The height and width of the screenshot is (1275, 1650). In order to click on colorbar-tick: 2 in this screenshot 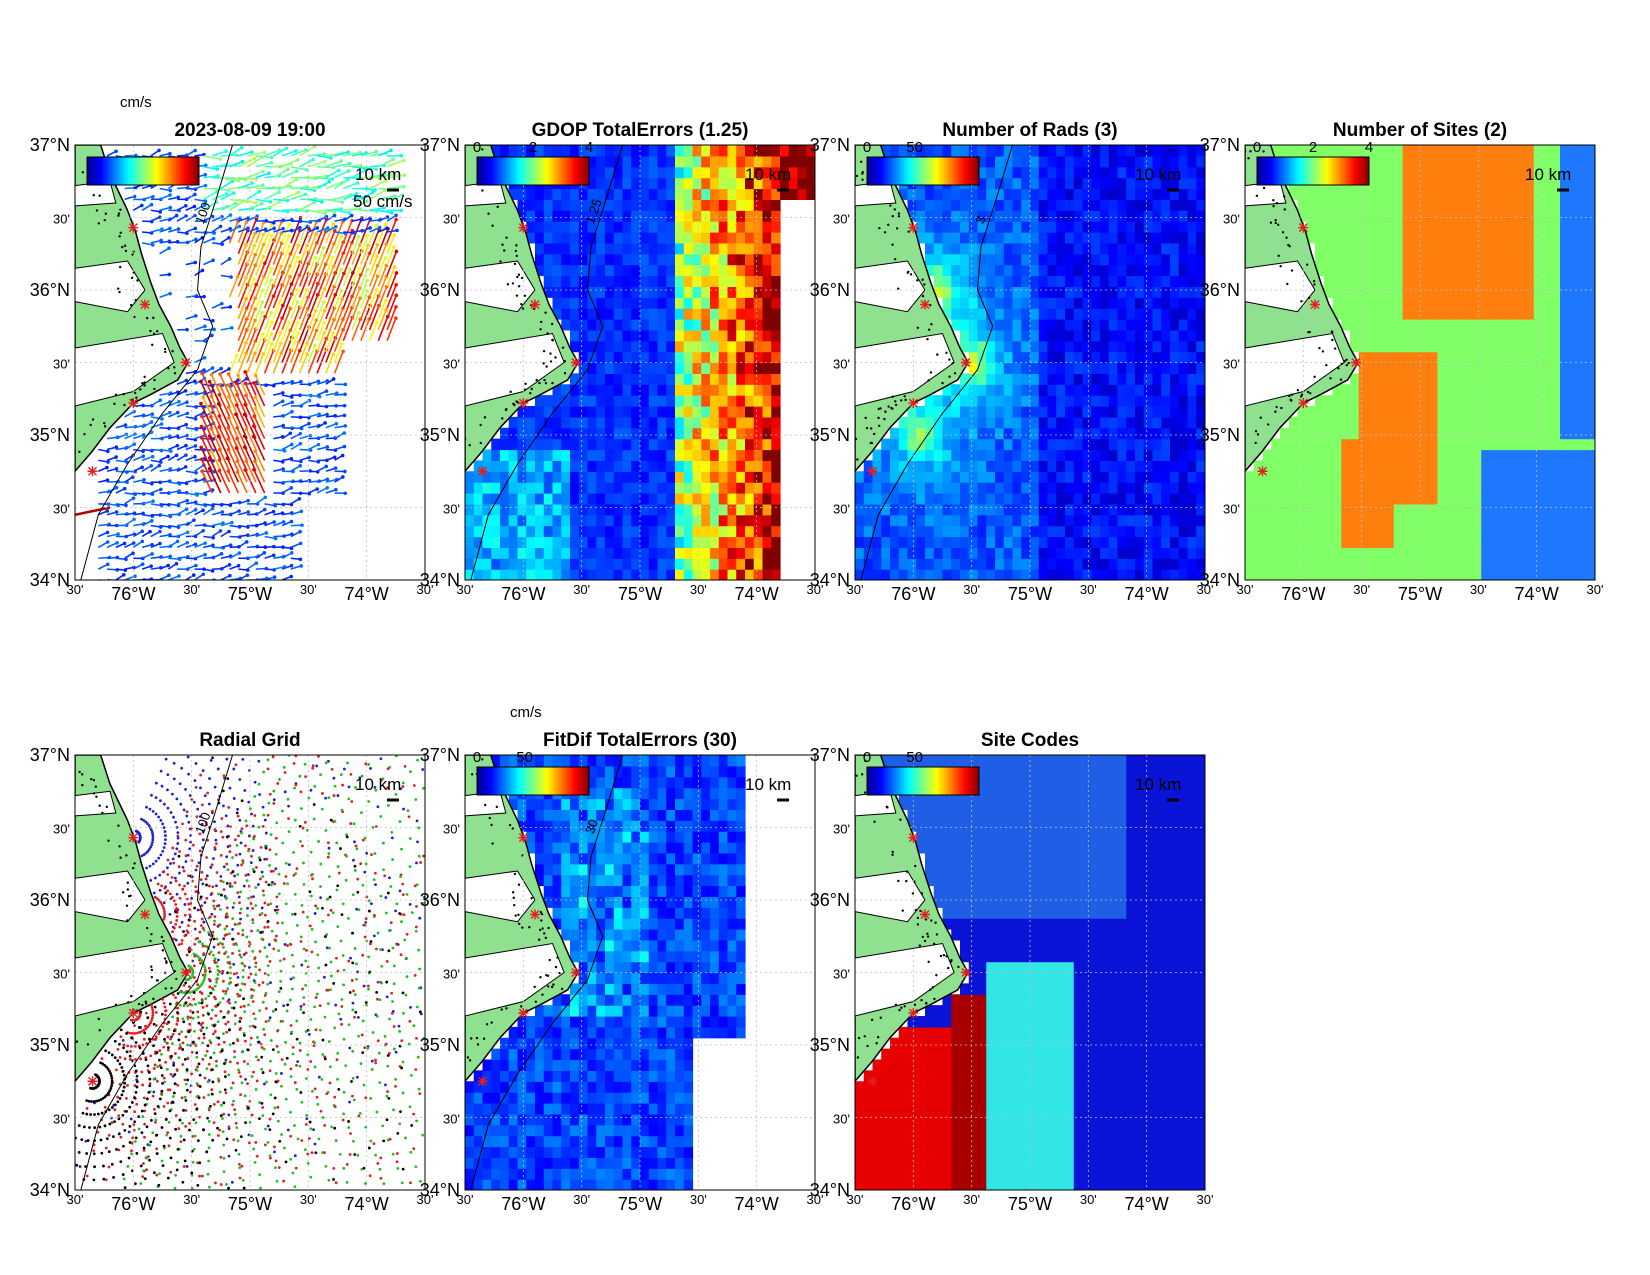, I will do `click(533, 147)`.